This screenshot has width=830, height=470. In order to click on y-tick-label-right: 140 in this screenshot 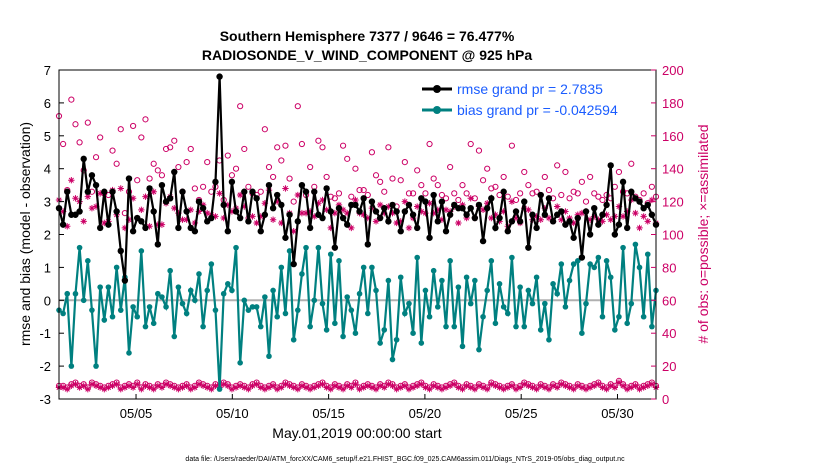, I will do `click(673, 169)`.